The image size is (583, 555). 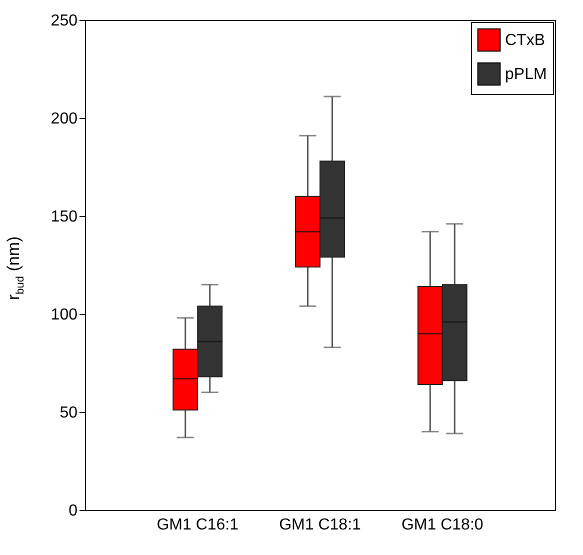 What do you see at coordinates (64, 21) in the screenshot?
I see `y-tick-label: 250` at bounding box center [64, 21].